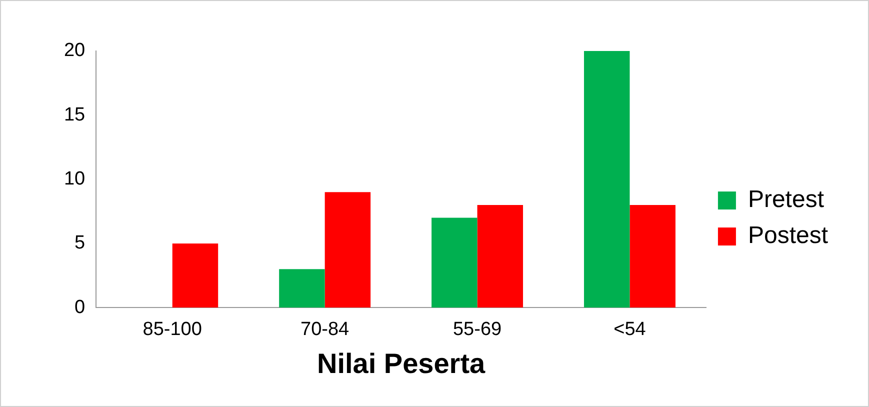  Describe the element at coordinates (172, 329) in the screenshot. I see `x-tick-label: 85-100` at that location.